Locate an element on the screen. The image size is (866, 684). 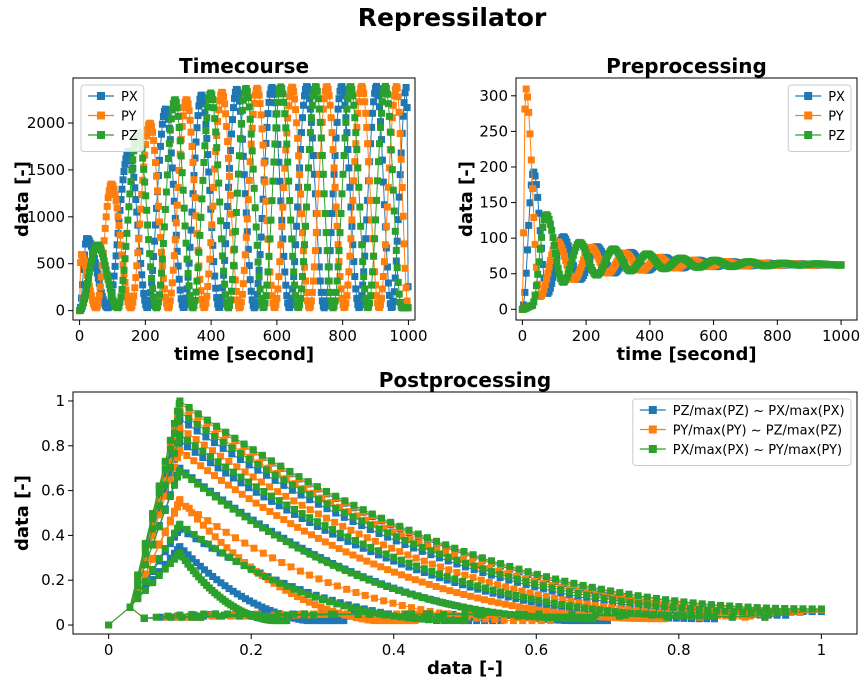
preprocessing-x-tick-label: 800 is located at coordinates (777, 336).